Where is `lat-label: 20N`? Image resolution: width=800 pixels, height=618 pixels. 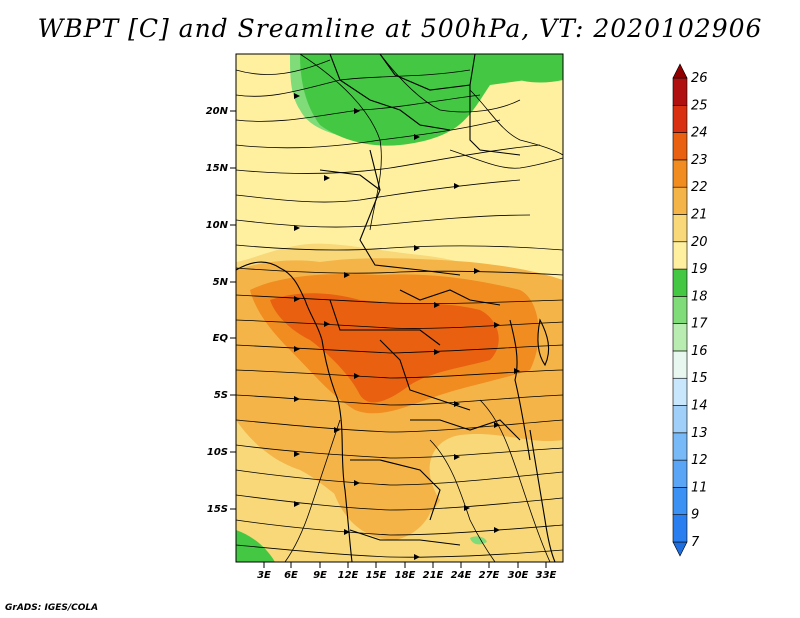
lat-label: 20N is located at coordinates (217, 111).